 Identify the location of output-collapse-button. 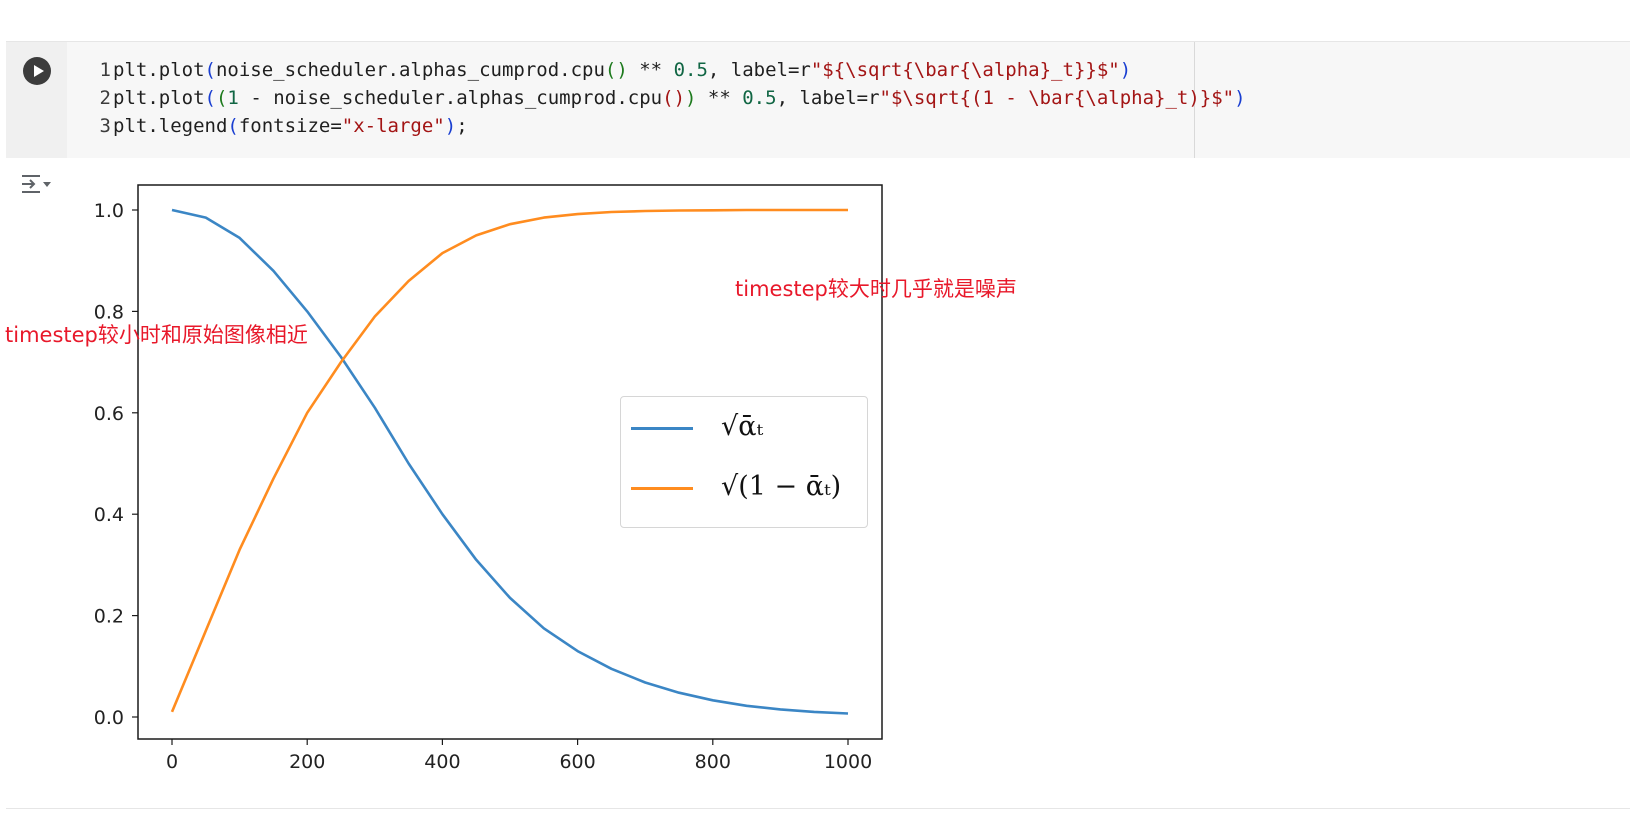
(36, 185).